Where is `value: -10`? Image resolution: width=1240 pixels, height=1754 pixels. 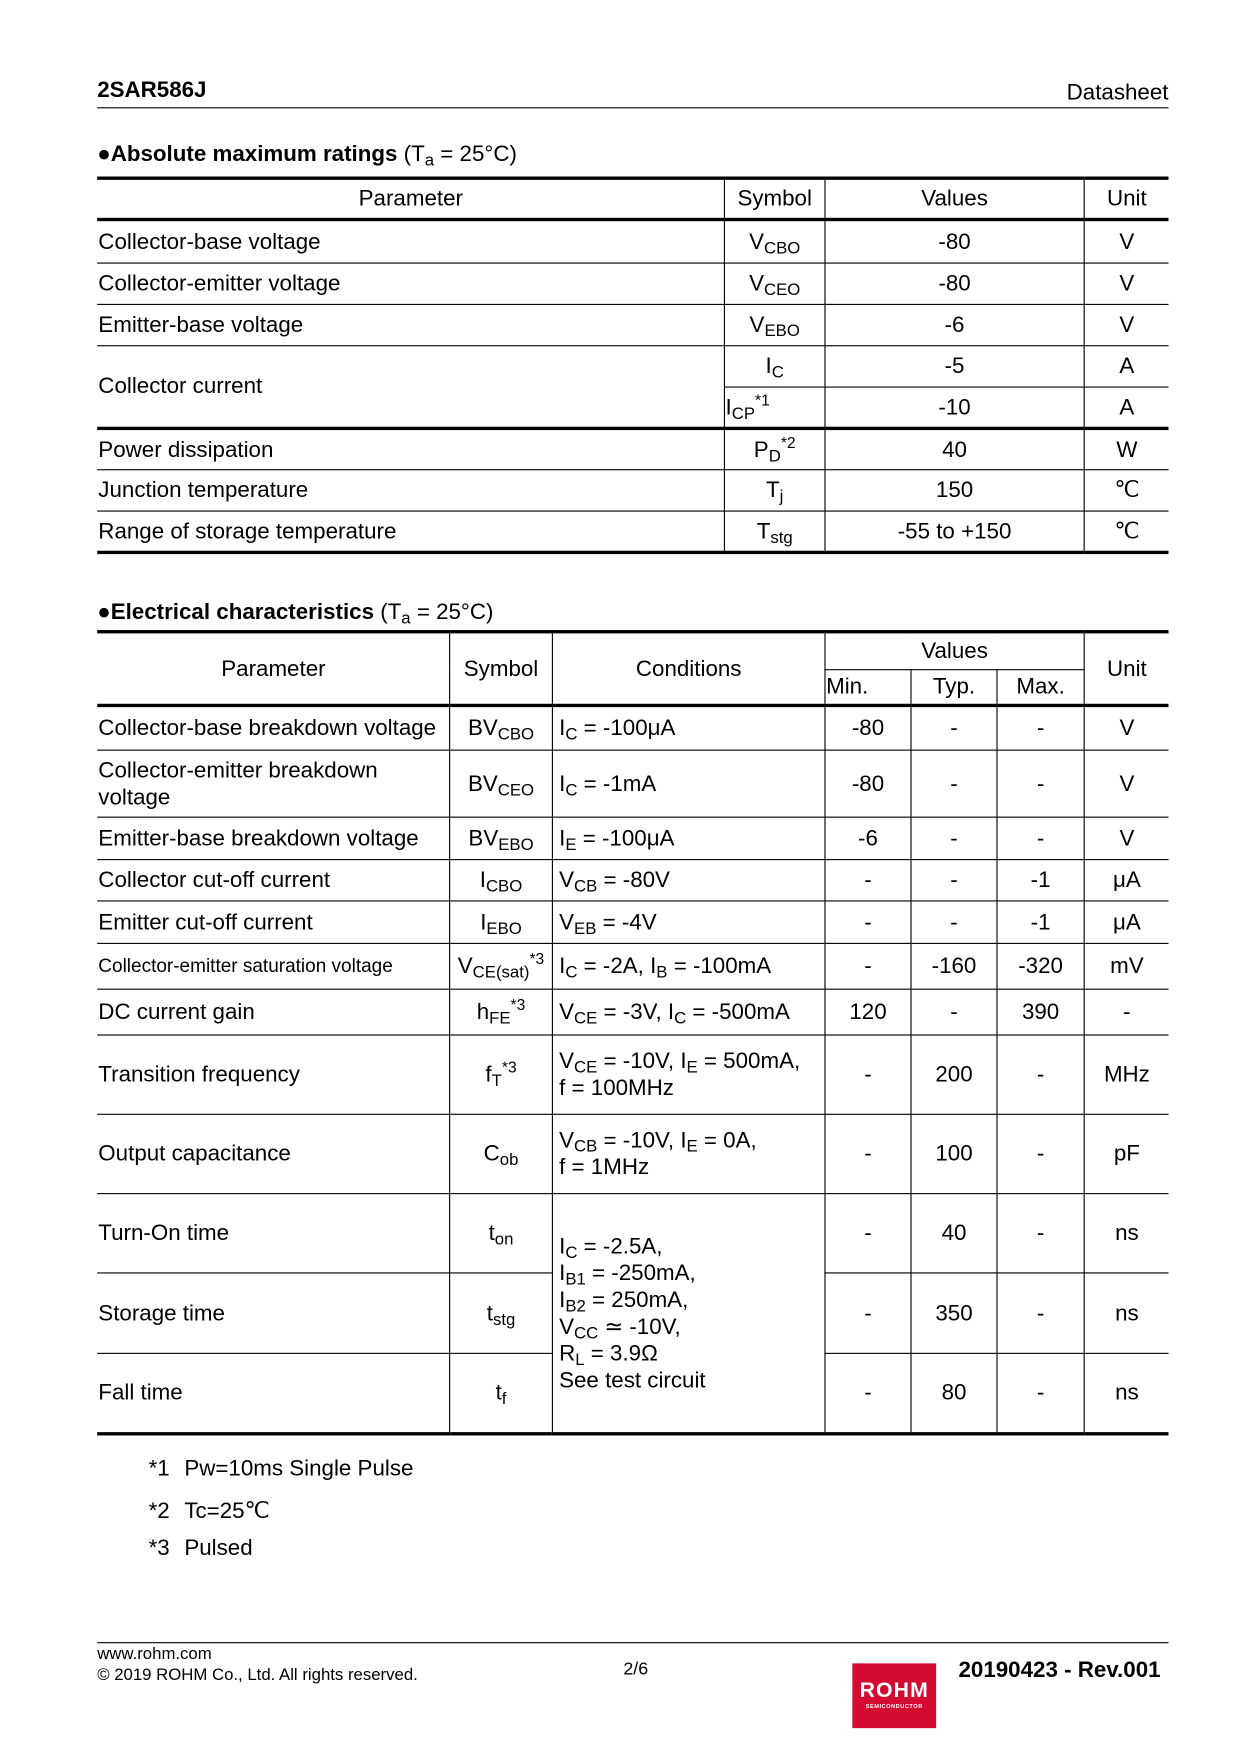
value: -10 is located at coordinates (954, 409).